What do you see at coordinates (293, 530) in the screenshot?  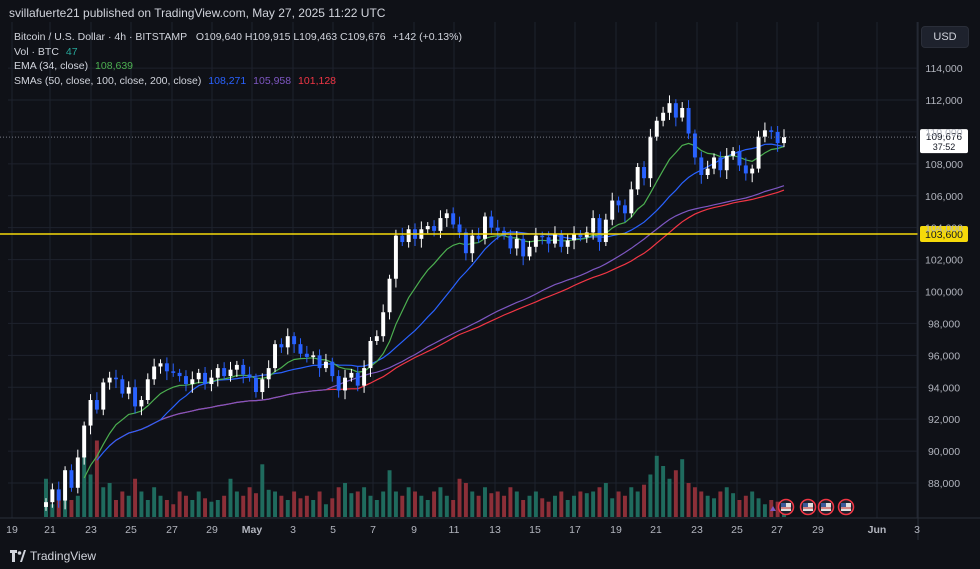 I see `time-tick-label: 3` at bounding box center [293, 530].